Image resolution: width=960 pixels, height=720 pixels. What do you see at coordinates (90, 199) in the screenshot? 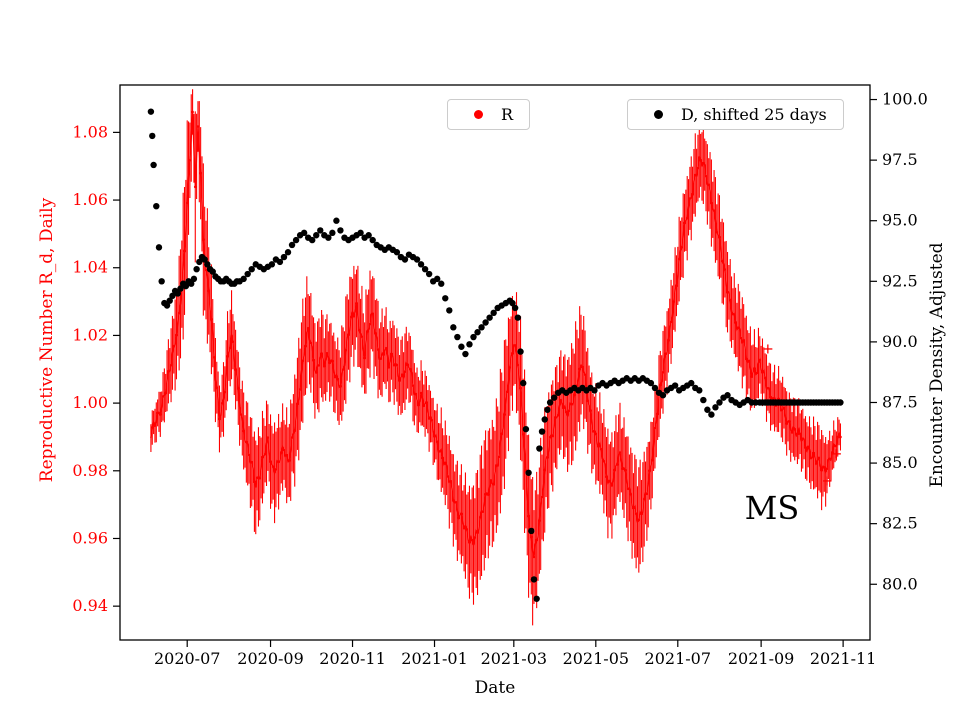
I see `y-left-tick-label: 1.06` at bounding box center [90, 199].